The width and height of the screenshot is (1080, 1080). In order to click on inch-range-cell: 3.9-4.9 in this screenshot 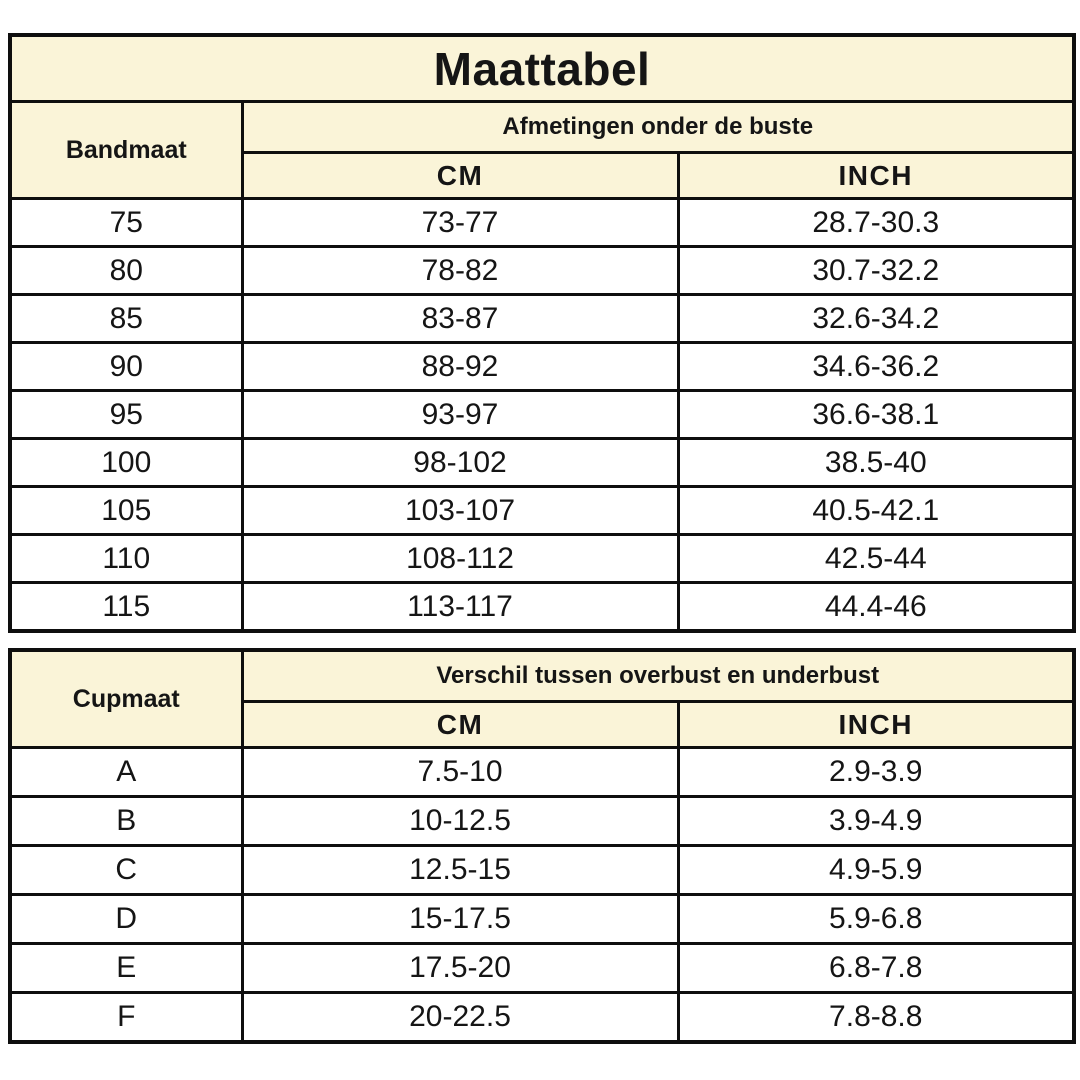, I will do `click(876, 821)`.